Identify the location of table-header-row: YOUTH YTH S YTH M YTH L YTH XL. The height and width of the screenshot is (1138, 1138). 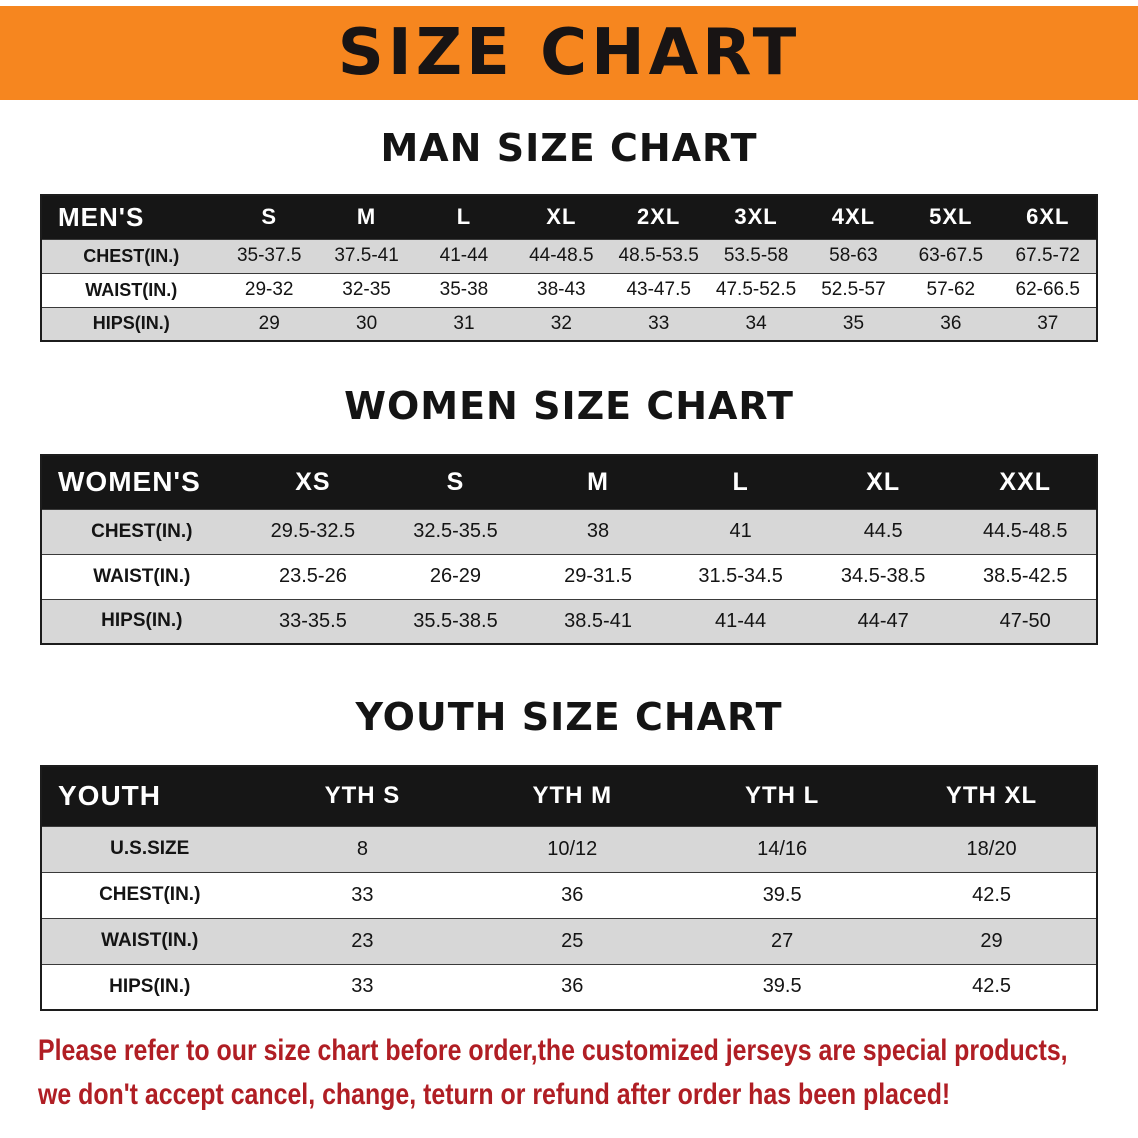
(569, 796).